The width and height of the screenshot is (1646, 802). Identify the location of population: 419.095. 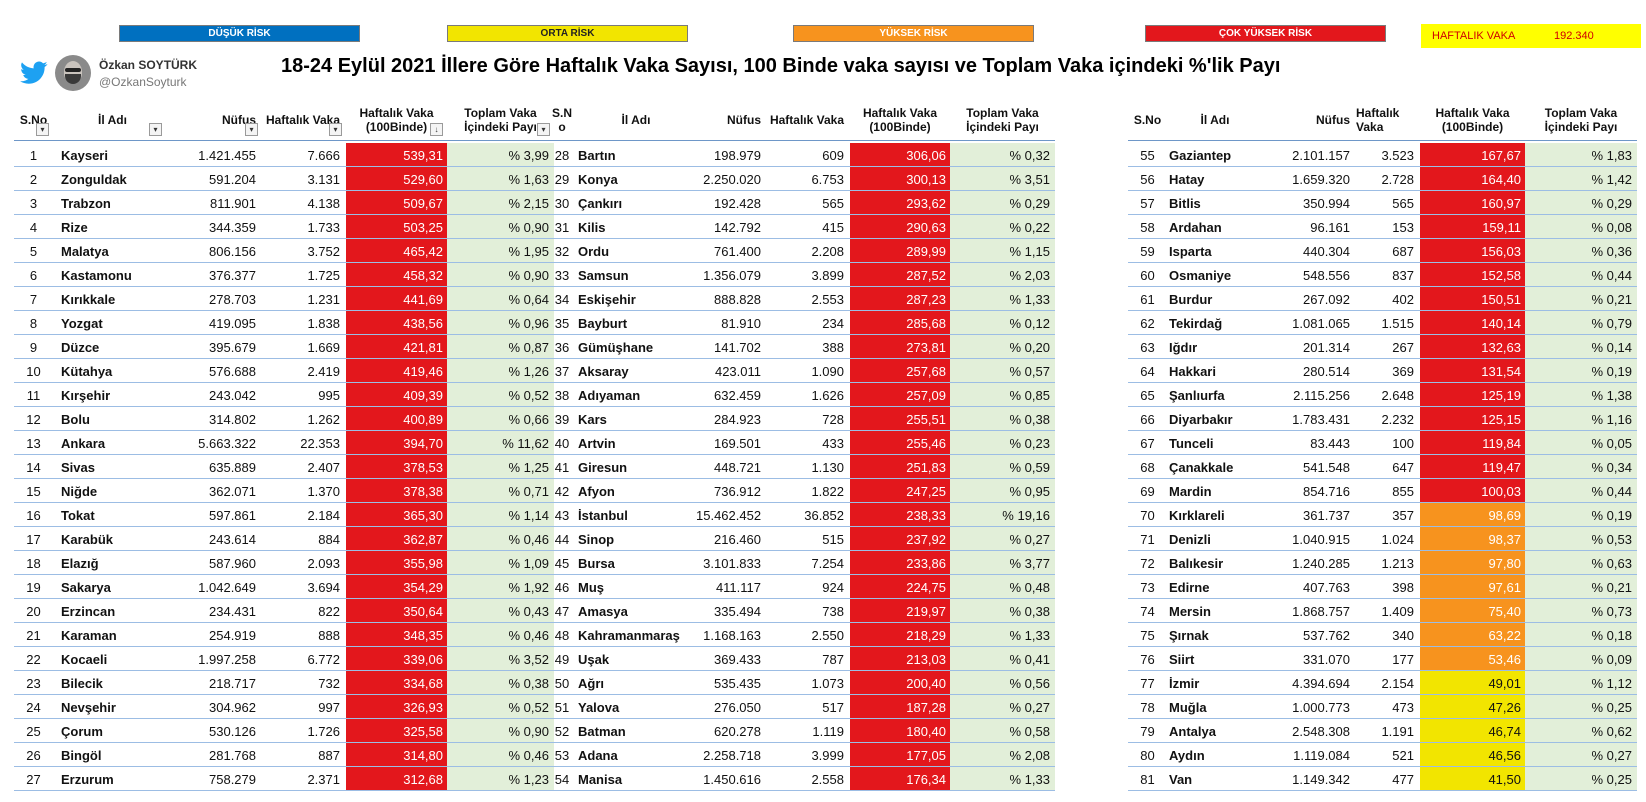
(232, 323).